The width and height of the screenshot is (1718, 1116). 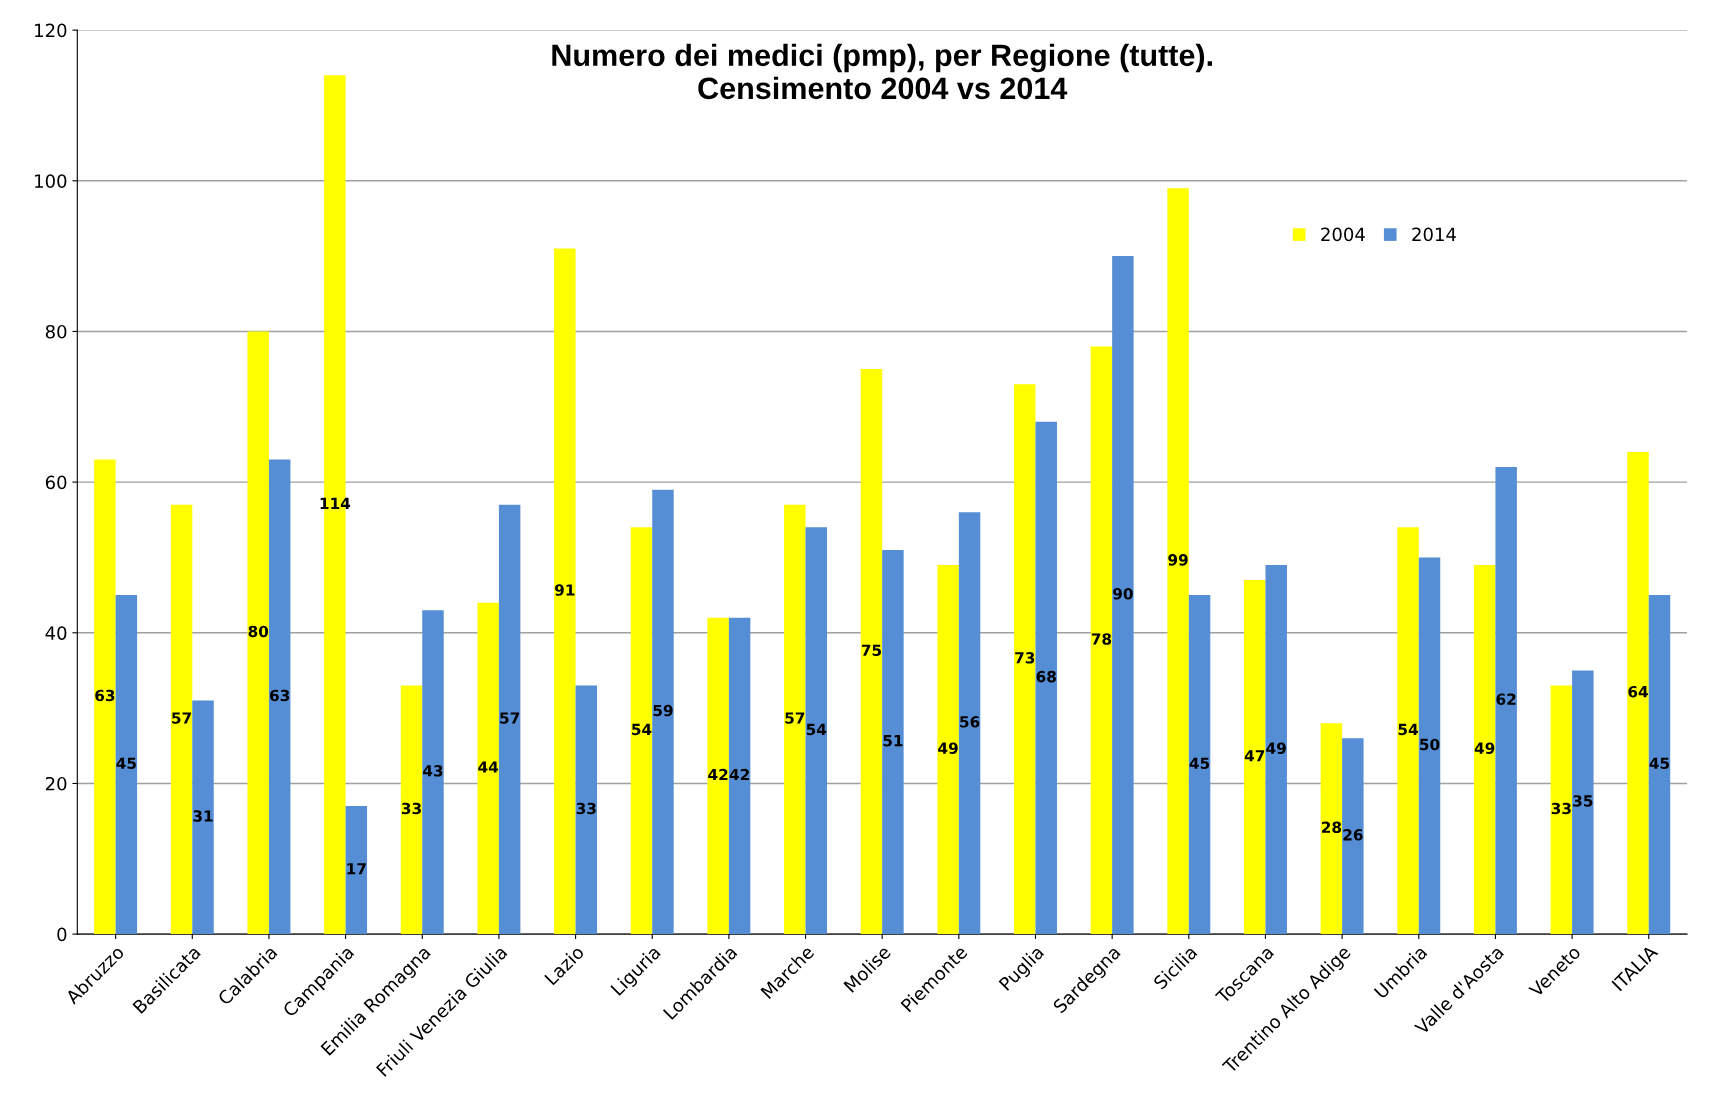 I want to click on data-label: 31, so click(x=203, y=816).